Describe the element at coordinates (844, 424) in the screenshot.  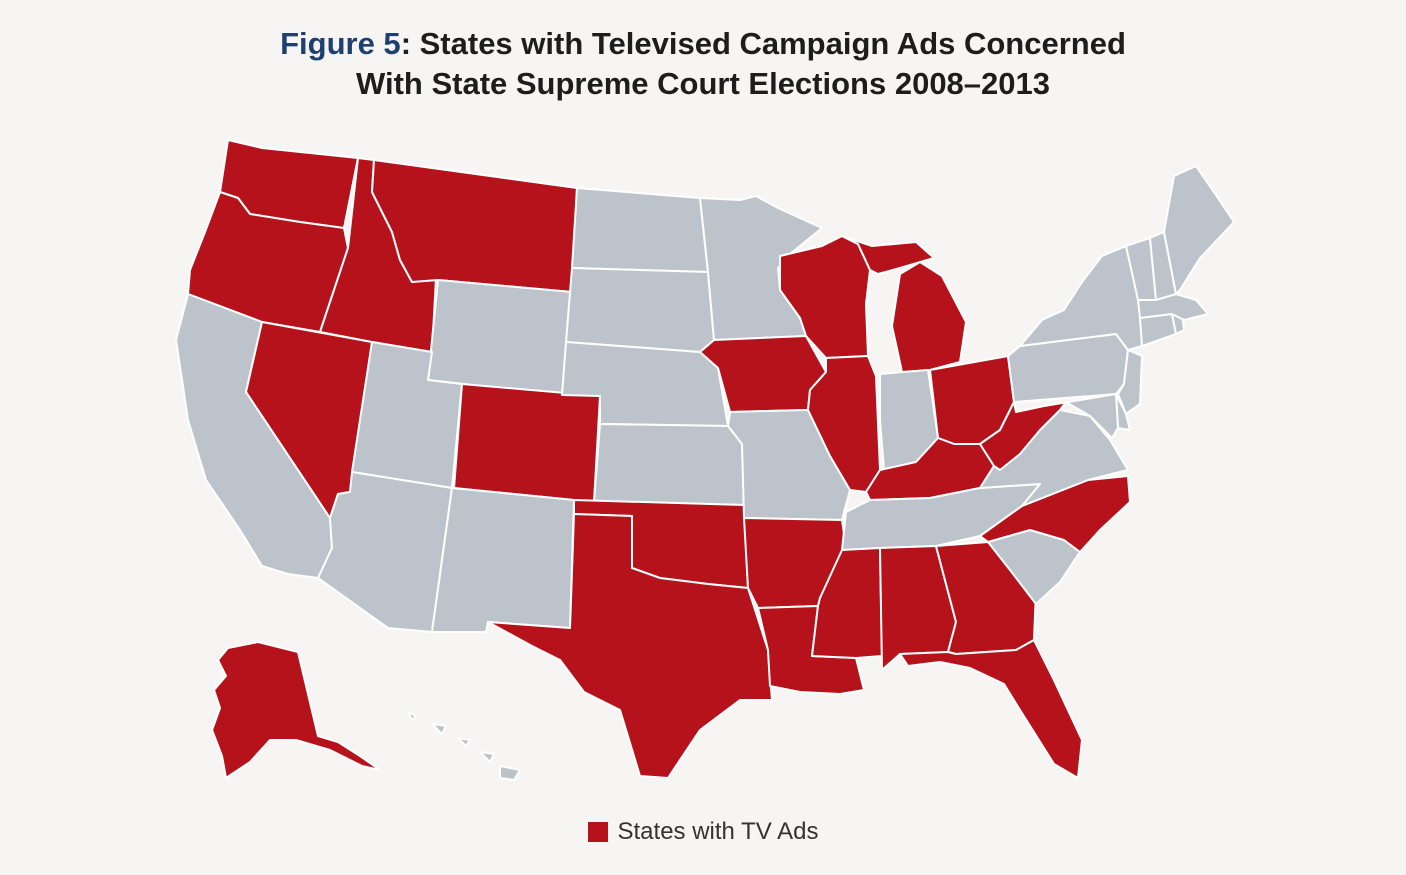
I see `state-IL` at that location.